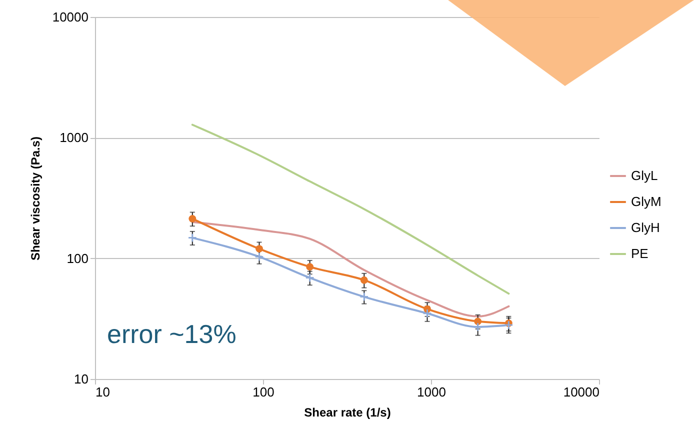 The width and height of the screenshot is (694, 438). Describe the element at coordinates (581, 392) in the screenshot. I see `x-tick-label: 10000` at that location.